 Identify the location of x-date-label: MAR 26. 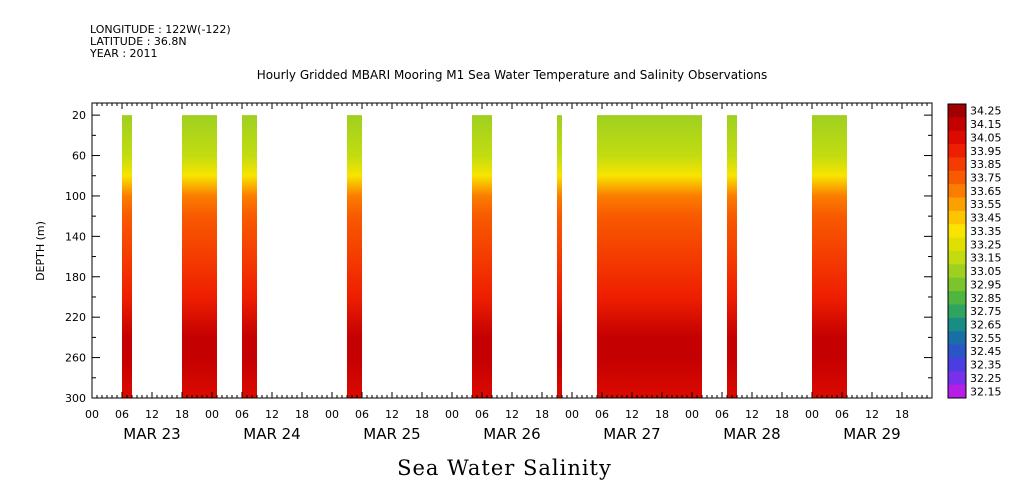
(511, 434).